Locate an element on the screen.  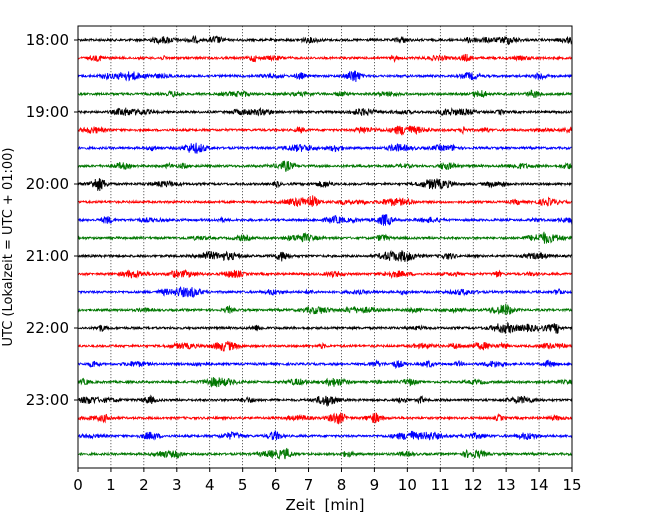
y-tick-label: 23:00 is located at coordinates (47, 400).